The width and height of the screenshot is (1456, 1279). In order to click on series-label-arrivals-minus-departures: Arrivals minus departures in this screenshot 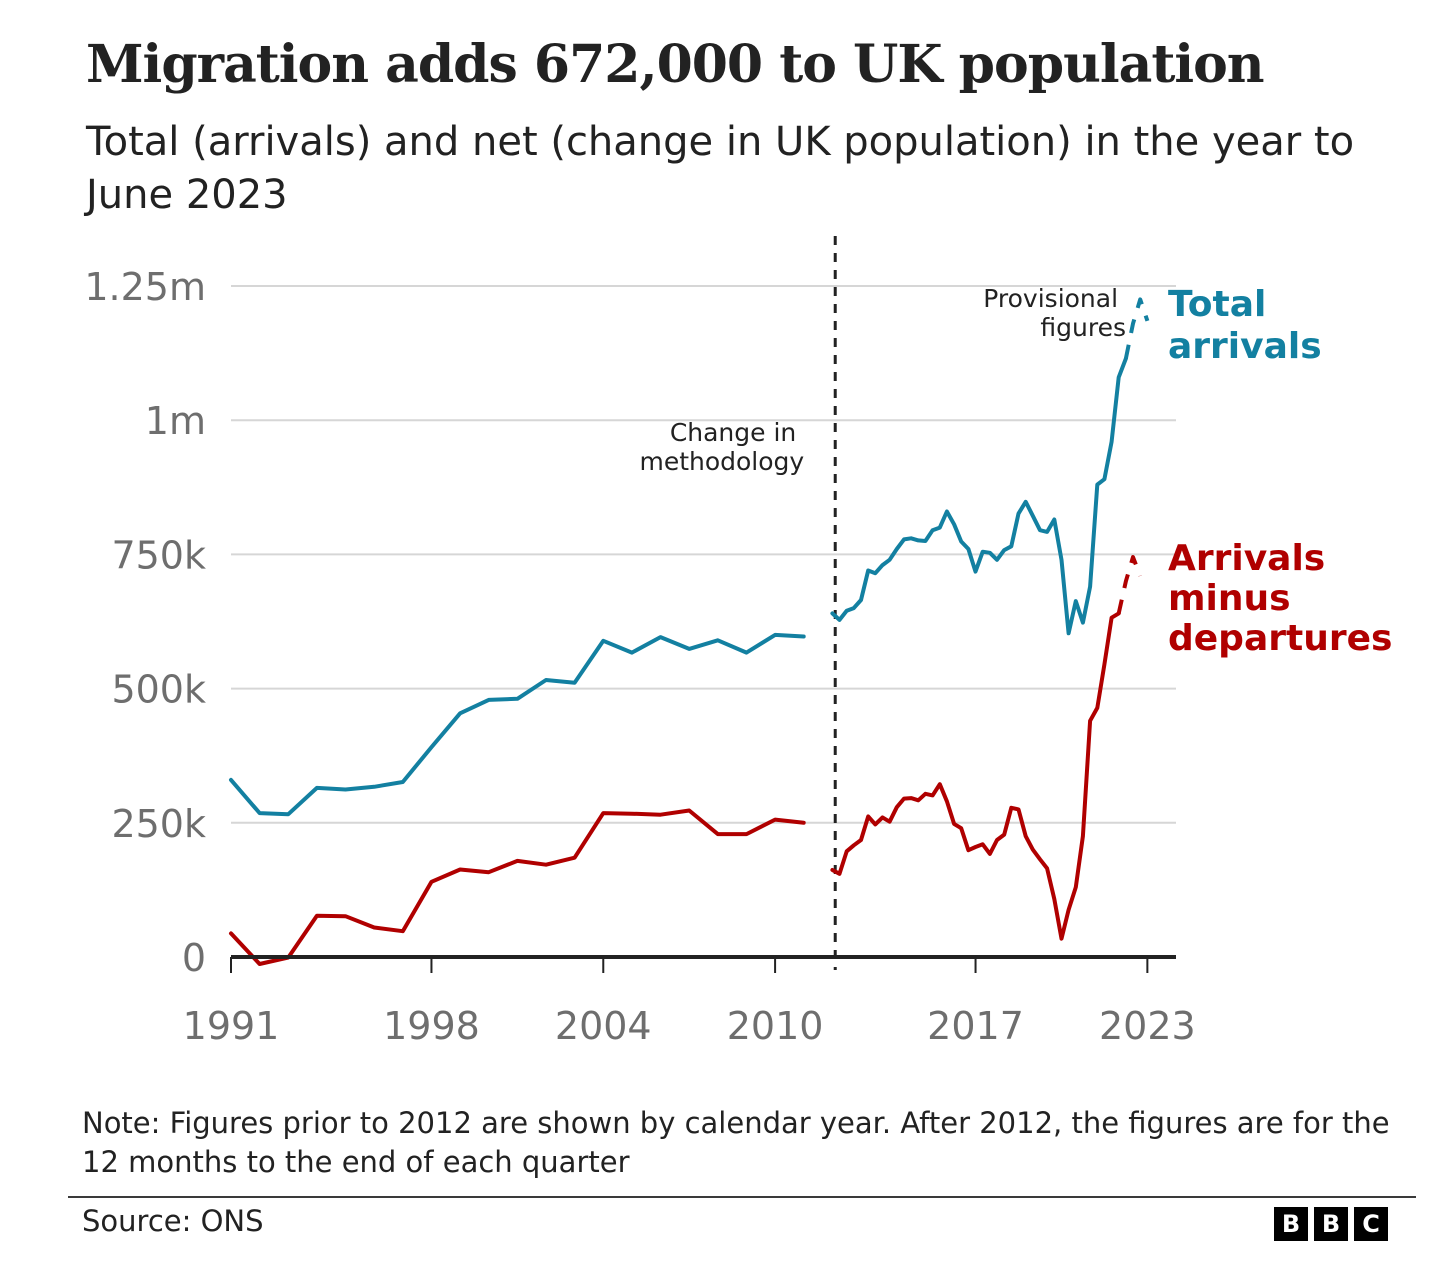, I will do `click(1280, 598)`.